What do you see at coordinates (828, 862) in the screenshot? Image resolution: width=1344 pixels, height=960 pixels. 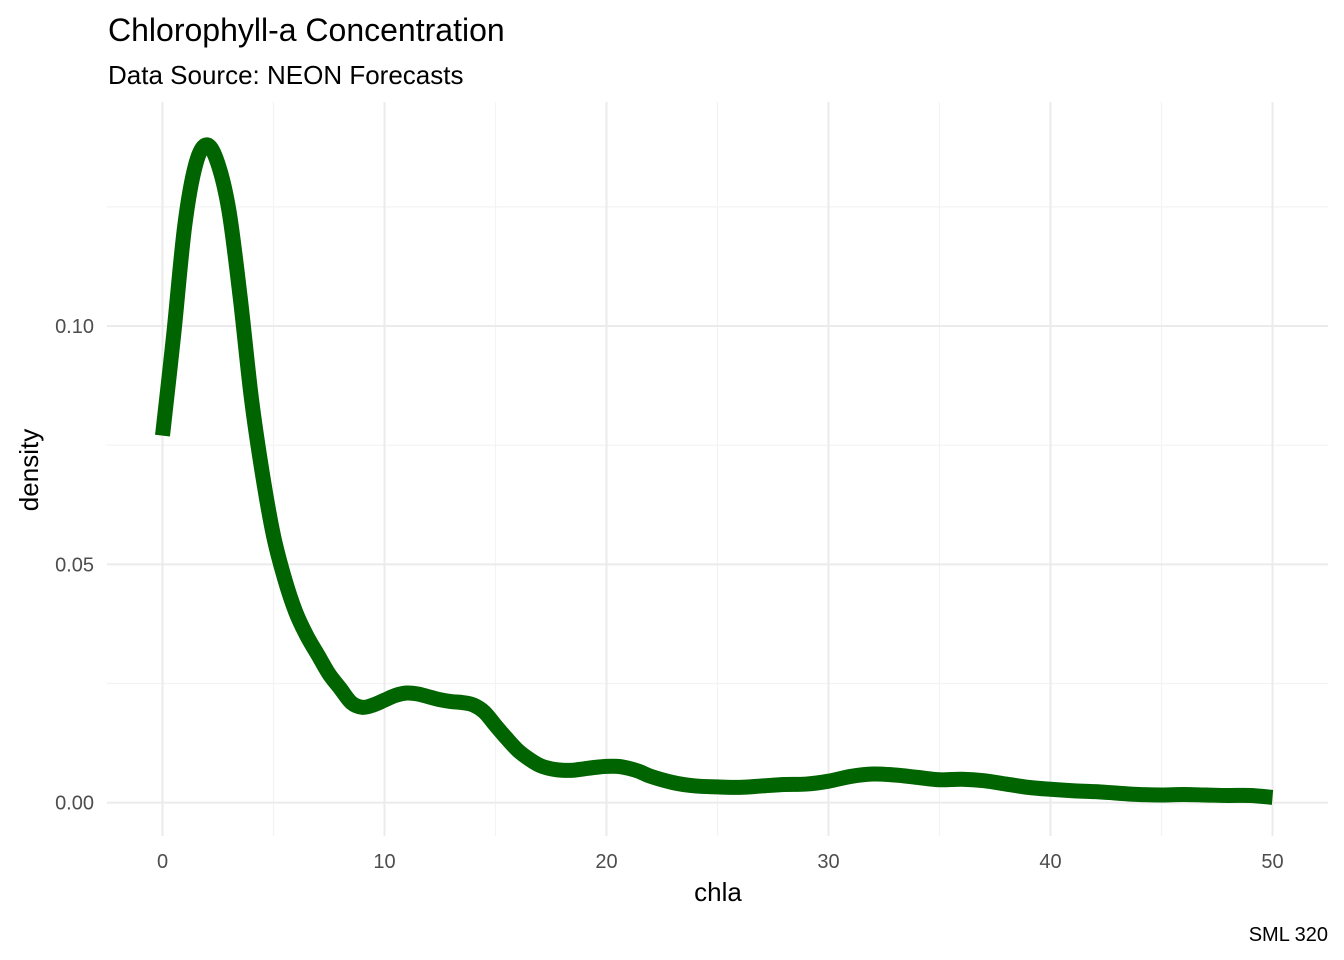 I see `x-tick-label: 30` at bounding box center [828, 862].